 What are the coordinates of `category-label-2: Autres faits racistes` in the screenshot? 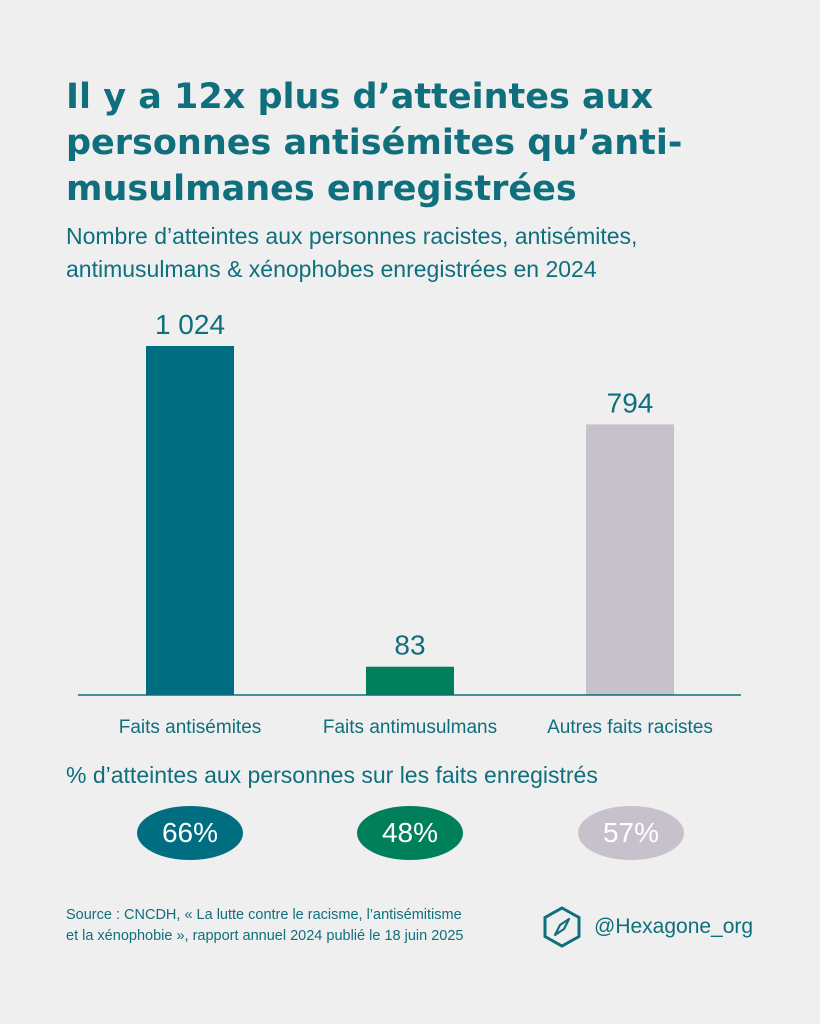 It's located at (630, 727).